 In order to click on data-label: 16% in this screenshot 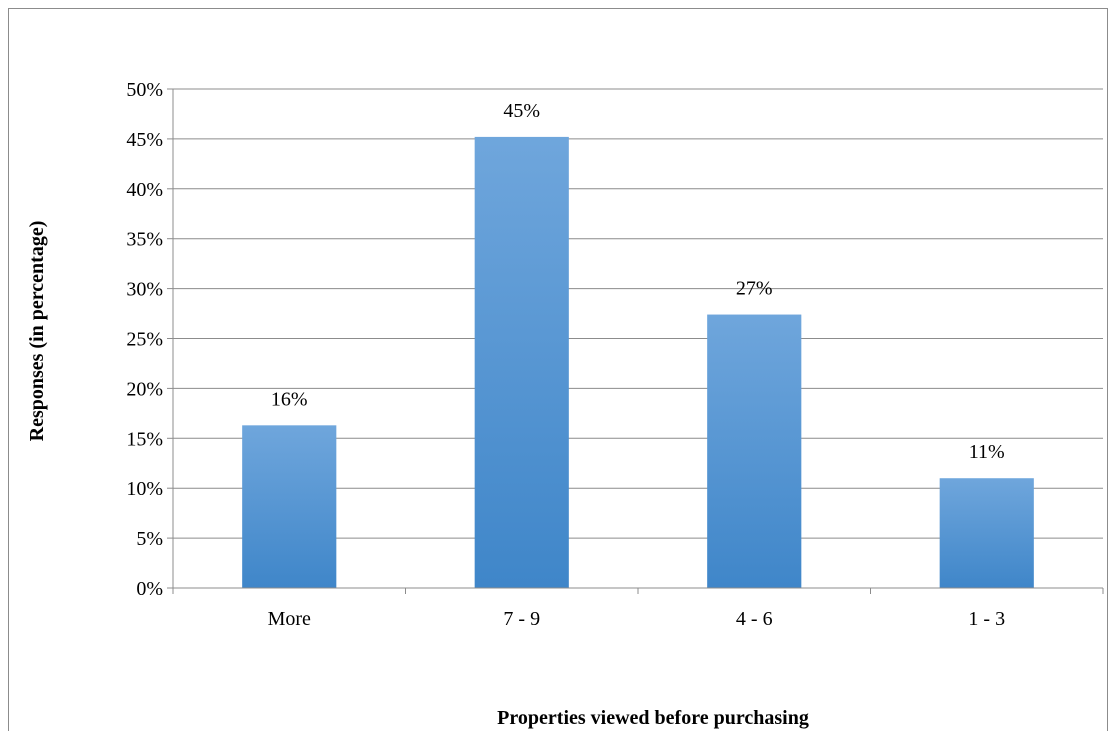, I will do `click(289, 399)`.